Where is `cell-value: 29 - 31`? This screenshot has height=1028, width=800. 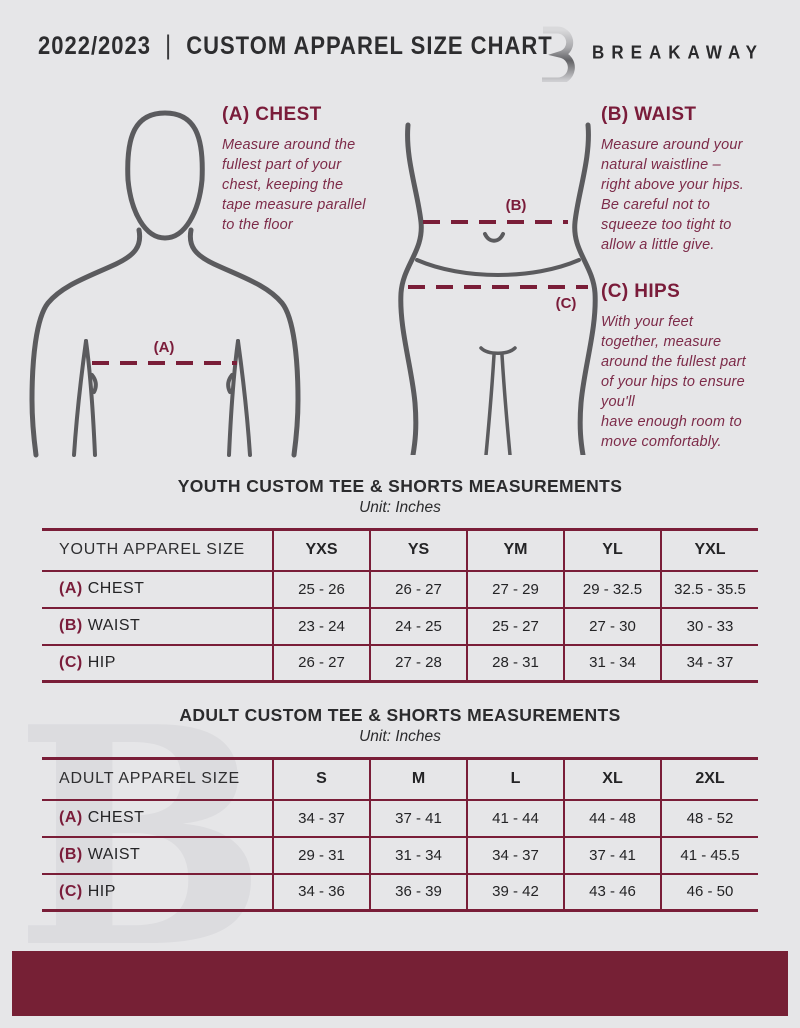
cell-value: 29 - 31 is located at coordinates (321, 854).